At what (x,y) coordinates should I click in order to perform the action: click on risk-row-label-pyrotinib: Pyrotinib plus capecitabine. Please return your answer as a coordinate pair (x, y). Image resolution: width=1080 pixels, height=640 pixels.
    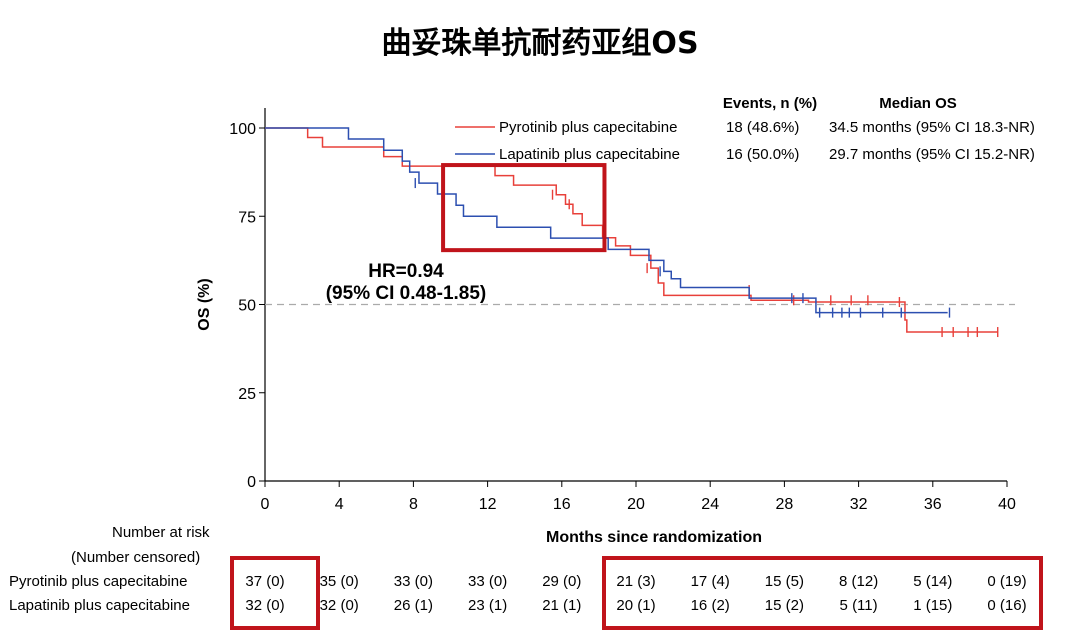
    Looking at the image, I should click on (98, 581).